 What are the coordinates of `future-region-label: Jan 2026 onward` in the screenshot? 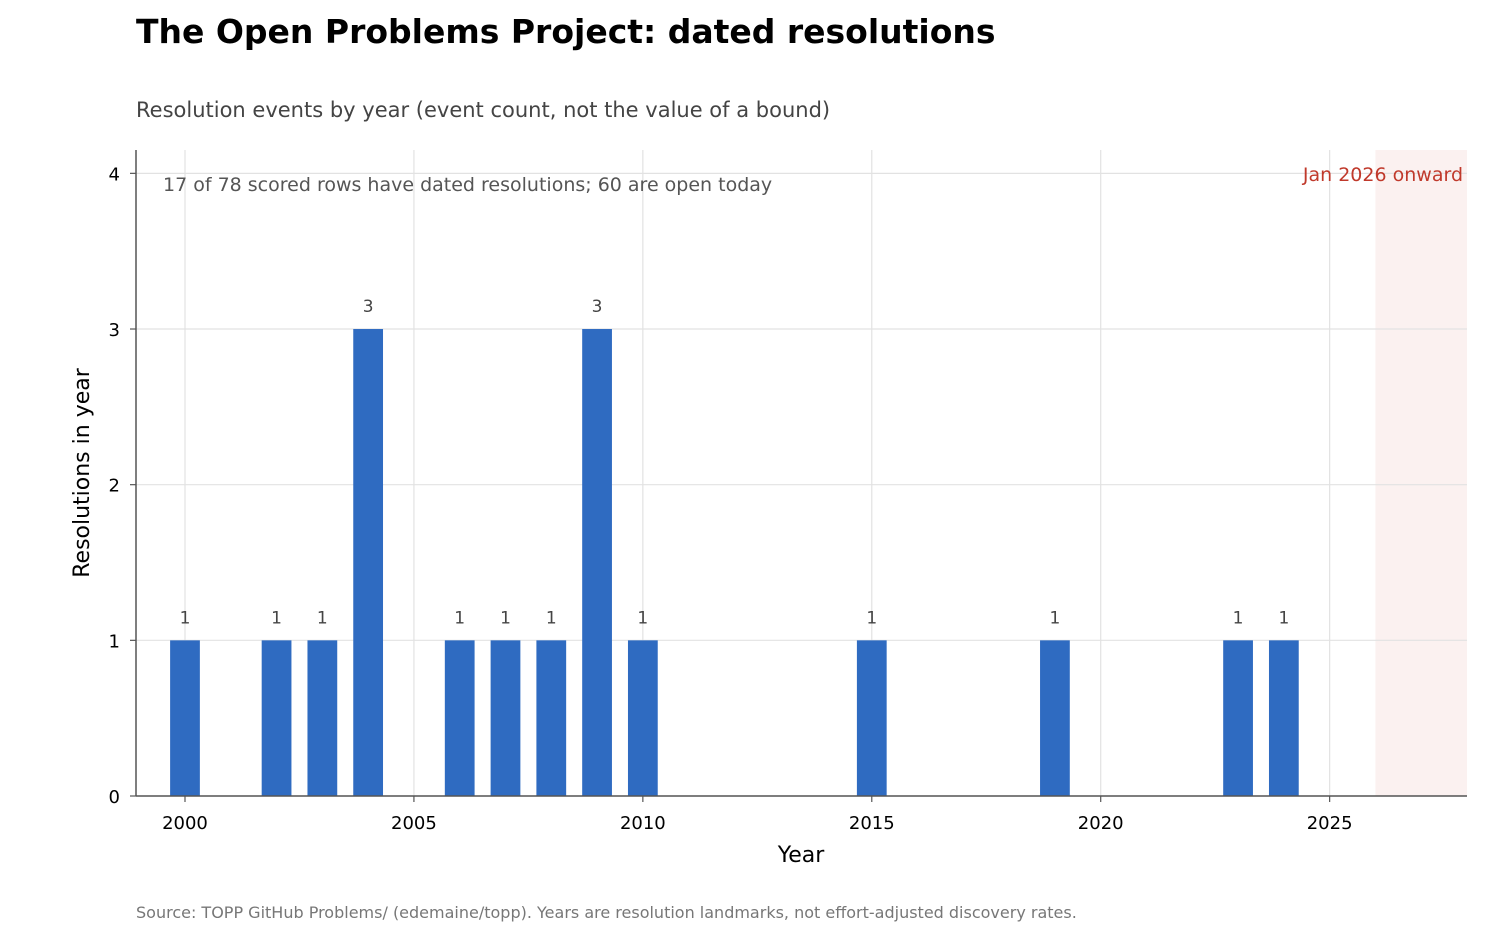 It's located at (1382, 175).